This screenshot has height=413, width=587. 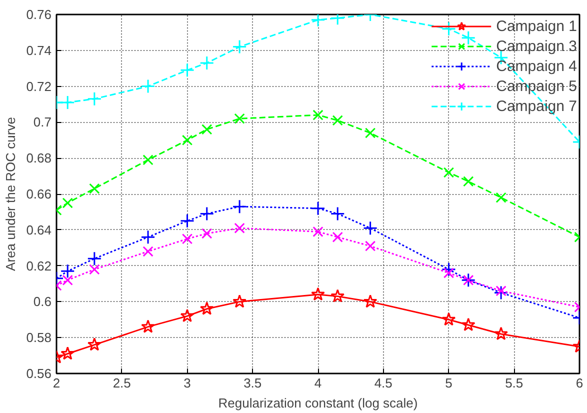 What do you see at coordinates (514, 383) in the screenshot?
I see `x-tick-label: 5.5` at bounding box center [514, 383].